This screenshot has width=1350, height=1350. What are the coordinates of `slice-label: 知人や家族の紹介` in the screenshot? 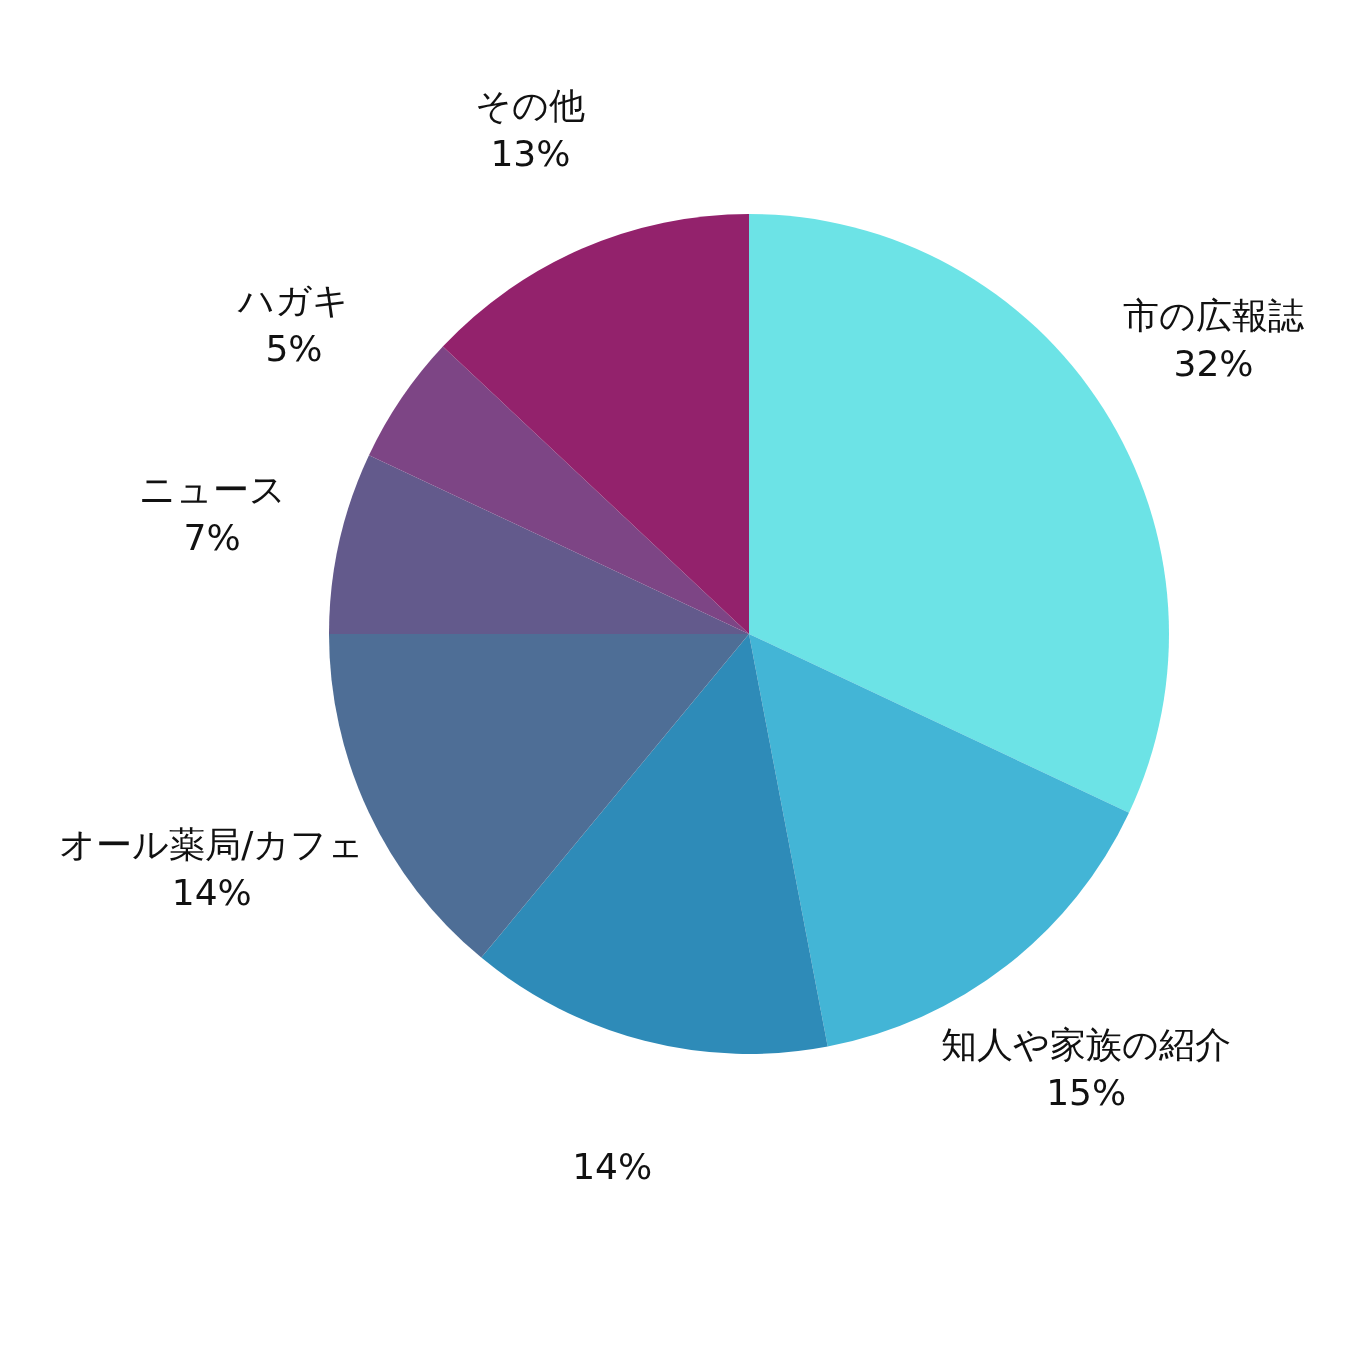 It's located at (1086, 1045).